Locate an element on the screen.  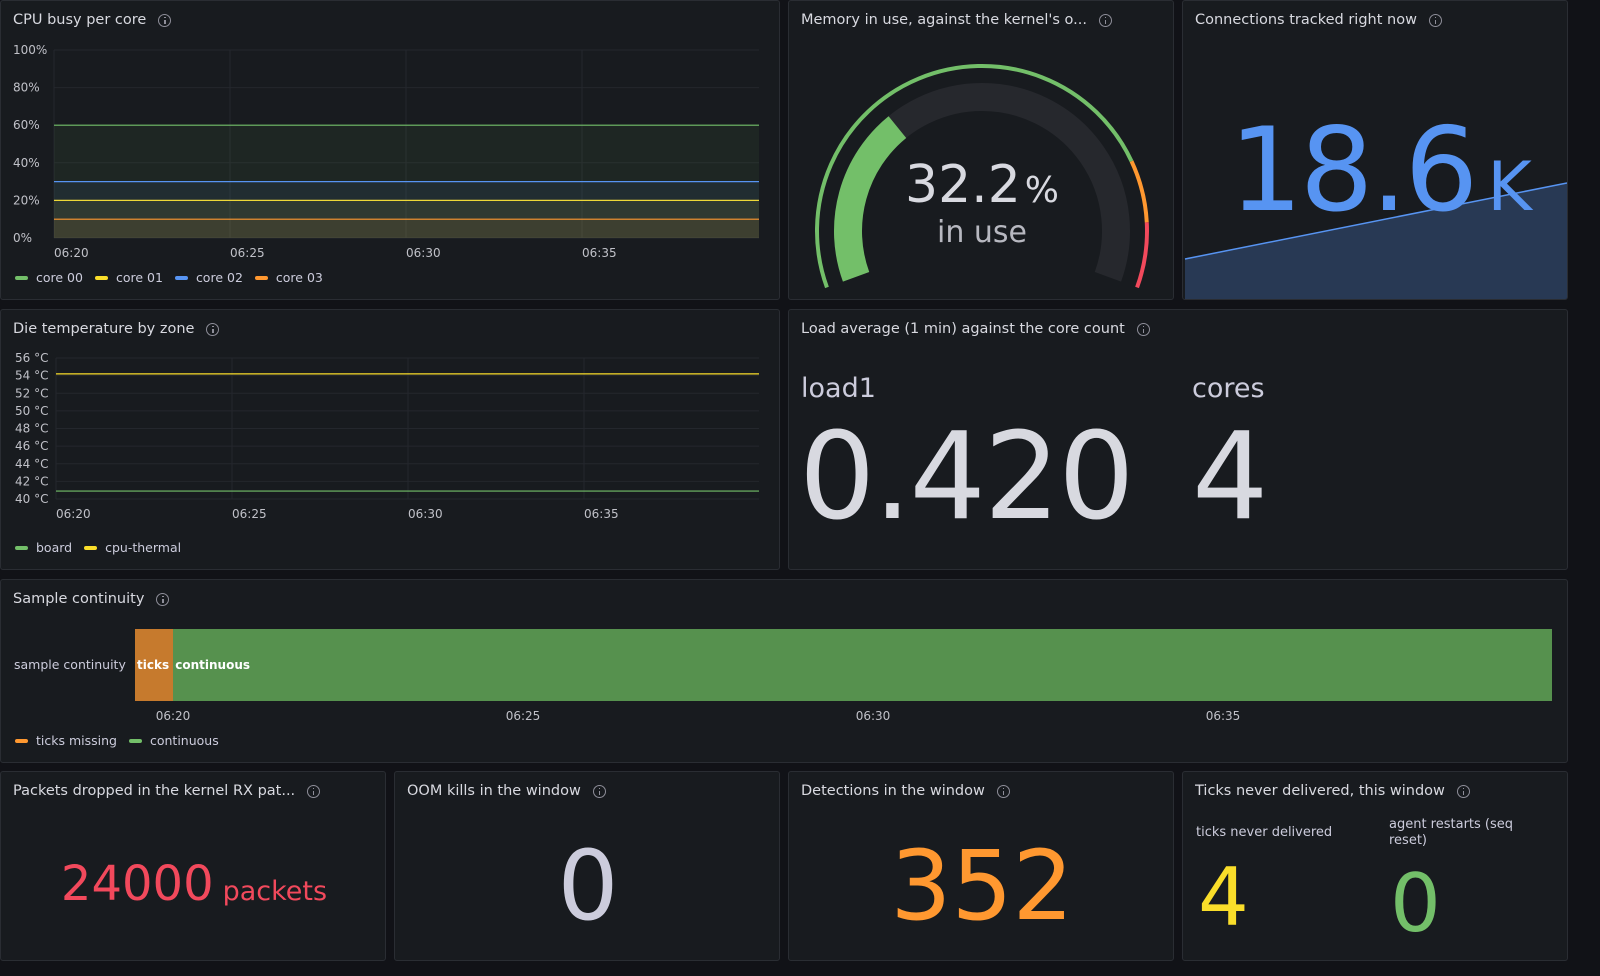
legend-label: core 03 is located at coordinates (299, 277).